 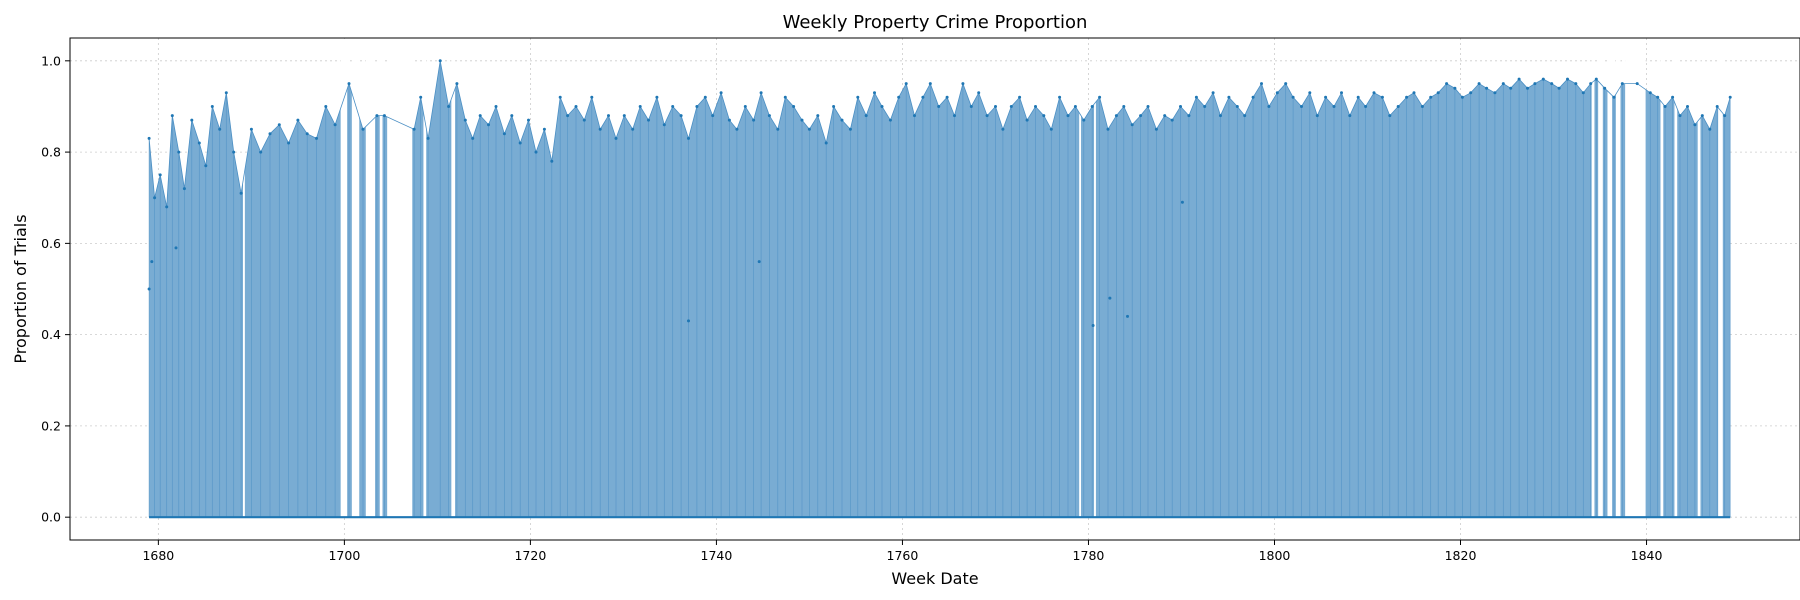 What do you see at coordinates (344, 555) in the screenshot?
I see `x-tick-label: 1700` at bounding box center [344, 555].